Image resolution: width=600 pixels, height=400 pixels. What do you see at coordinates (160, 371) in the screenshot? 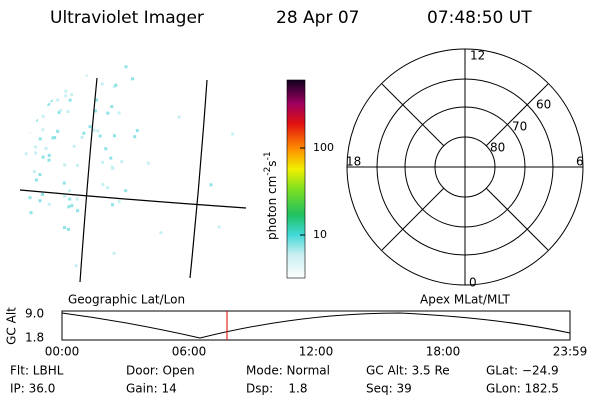
I see `footer-field: Door: Open` at bounding box center [160, 371].